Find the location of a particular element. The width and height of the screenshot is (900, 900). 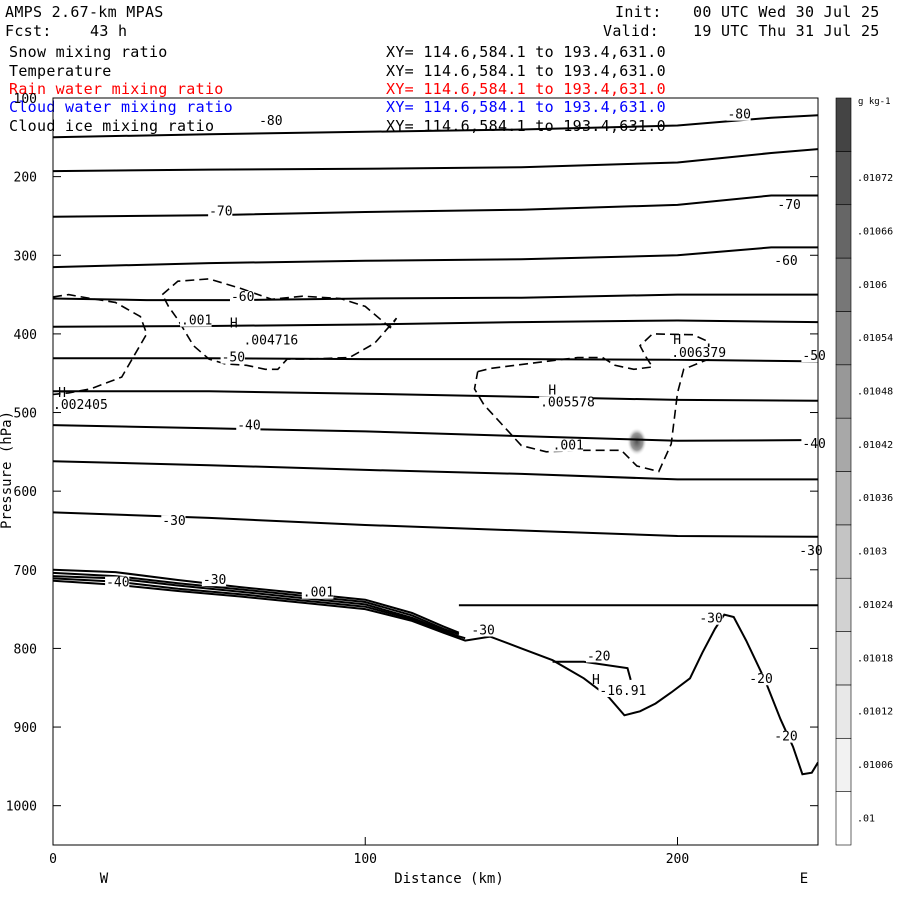

valid-label: Valid: is located at coordinates (631, 31).